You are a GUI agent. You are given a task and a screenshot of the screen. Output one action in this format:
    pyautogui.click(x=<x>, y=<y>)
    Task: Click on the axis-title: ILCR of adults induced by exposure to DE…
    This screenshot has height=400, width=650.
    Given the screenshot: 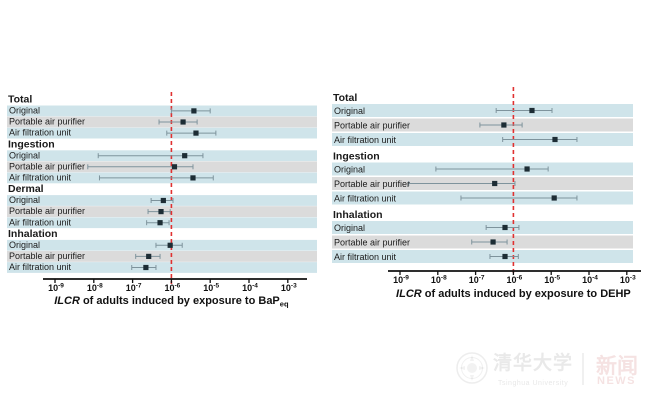 What is the action you would take?
    pyautogui.click(x=513, y=294)
    